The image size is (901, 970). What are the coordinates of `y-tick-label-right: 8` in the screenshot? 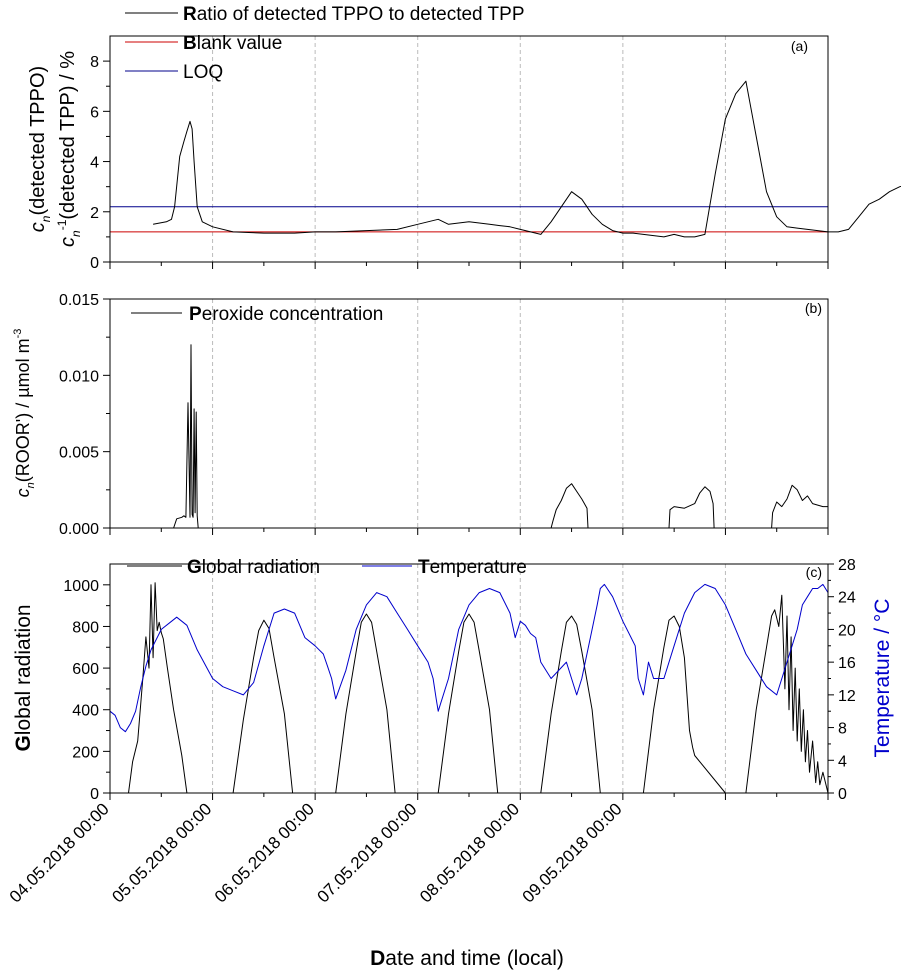 It's located at (842, 729).